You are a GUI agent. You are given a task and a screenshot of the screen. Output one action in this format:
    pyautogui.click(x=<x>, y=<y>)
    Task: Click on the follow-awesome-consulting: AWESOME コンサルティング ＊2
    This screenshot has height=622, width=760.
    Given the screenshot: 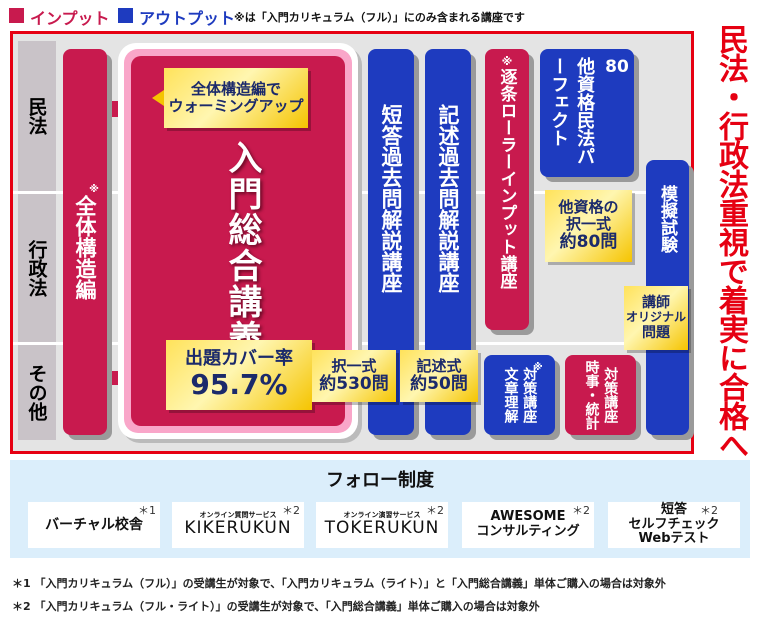 What is the action you would take?
    pyautogui.click(x=528, y=525)
    